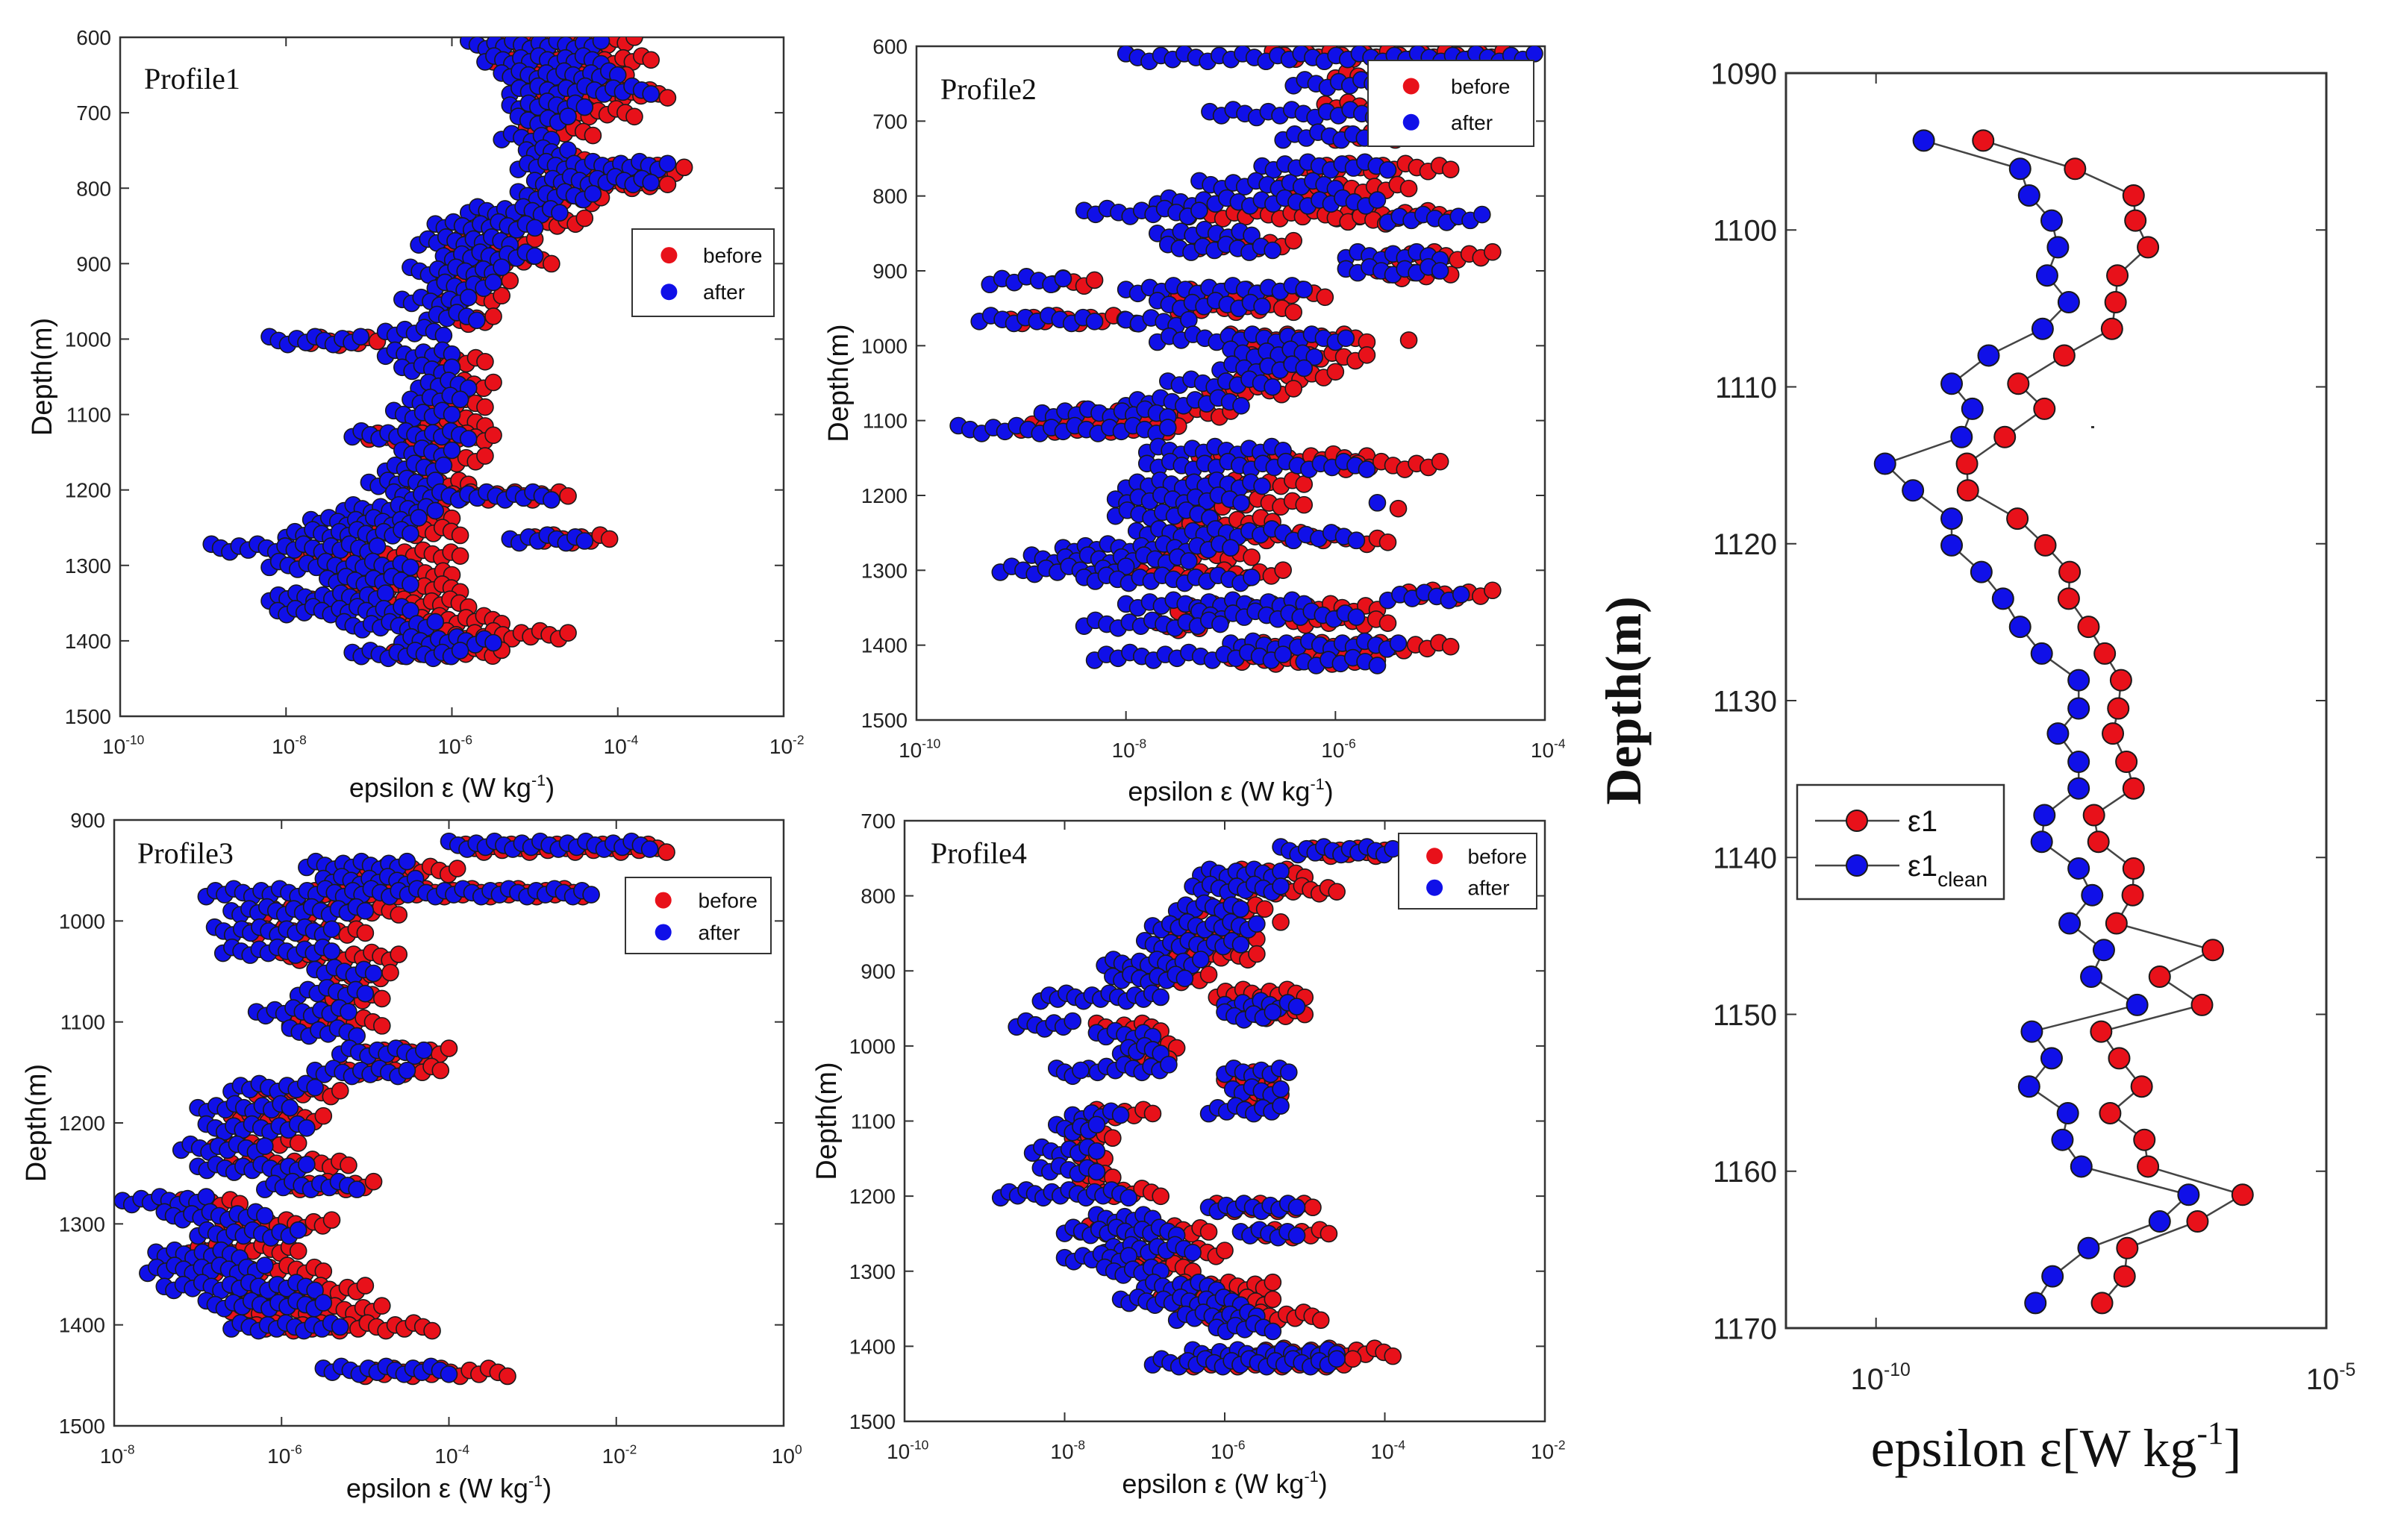 This screenshot has height=1540, width=2389. What do you see at coordinates (1559, 1444) in the screenshot?
I see `x-tick-exponent: -2` at bounding box center [1559, 1444].